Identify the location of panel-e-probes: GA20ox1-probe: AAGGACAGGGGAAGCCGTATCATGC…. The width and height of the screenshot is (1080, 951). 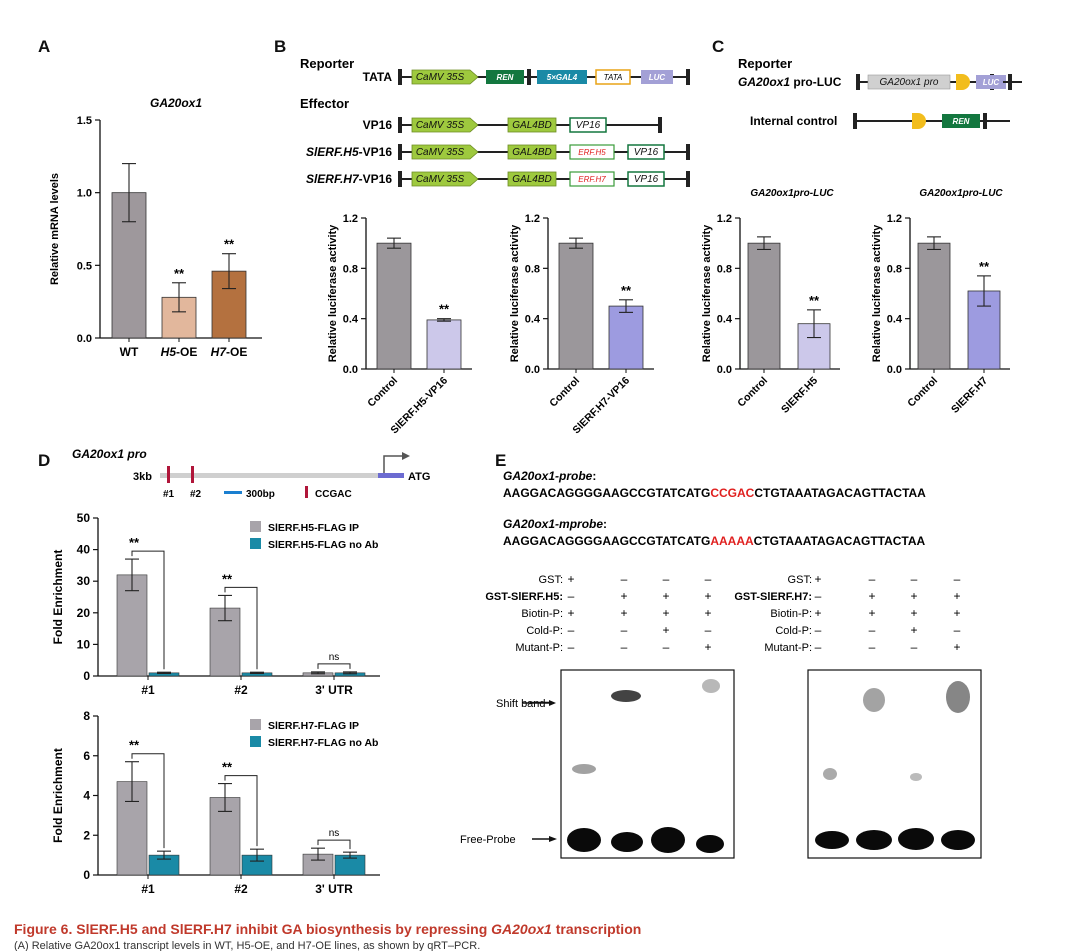
(714, 508).